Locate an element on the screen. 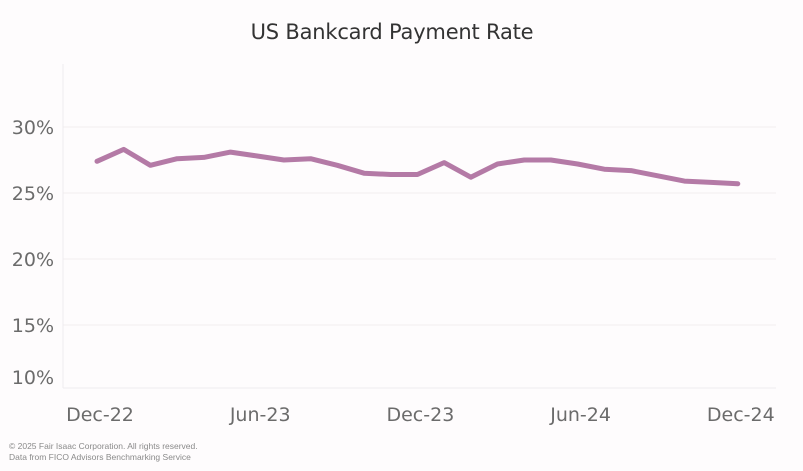 Image resolution: width=803 pixels, height=471 pixels. y-tick-label: 25% is located at coordinates (33, 194).